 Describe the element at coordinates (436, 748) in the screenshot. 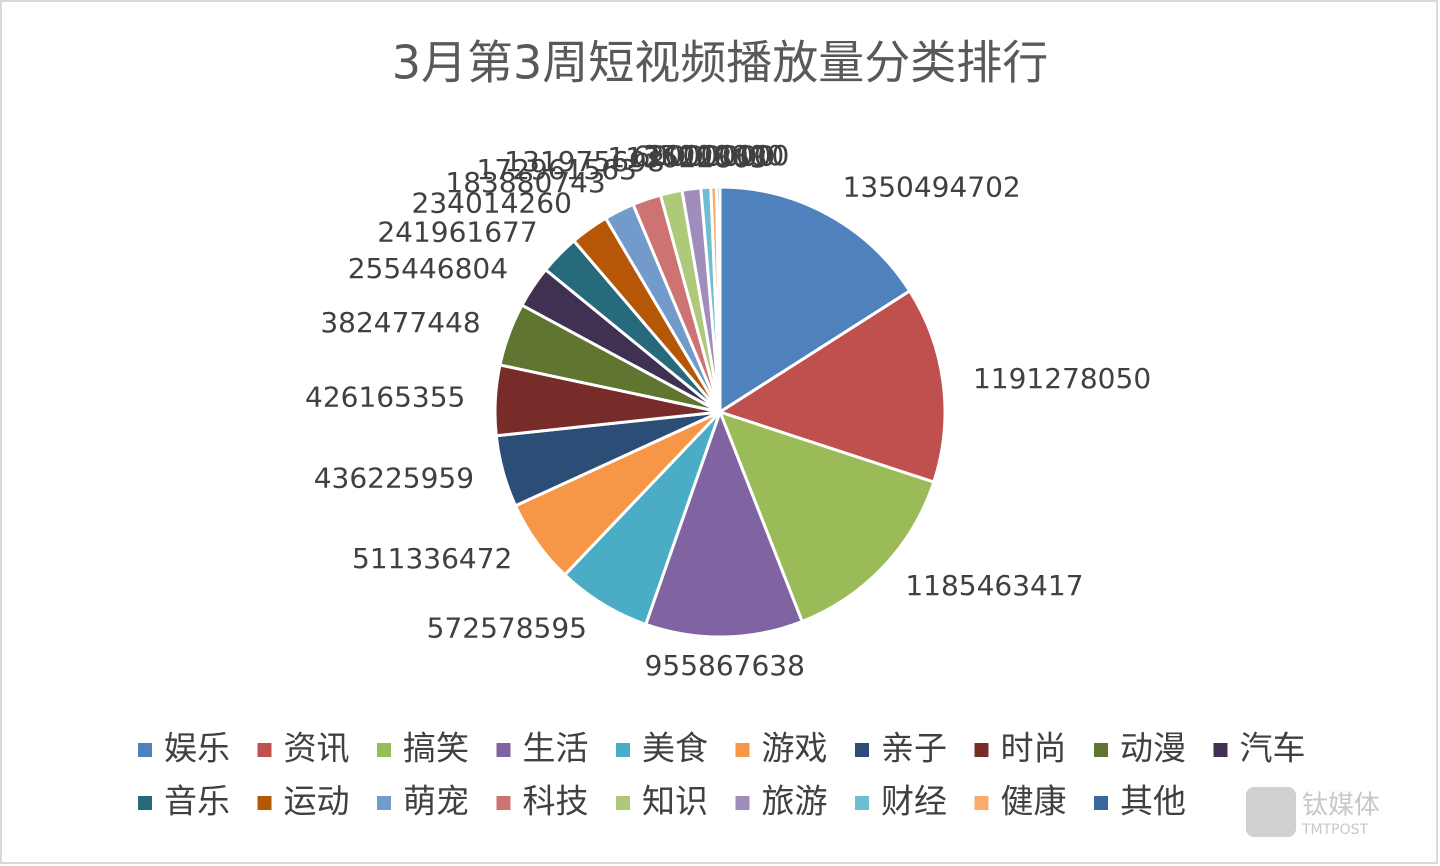

I see `legend-label: 搞笑` at that location.